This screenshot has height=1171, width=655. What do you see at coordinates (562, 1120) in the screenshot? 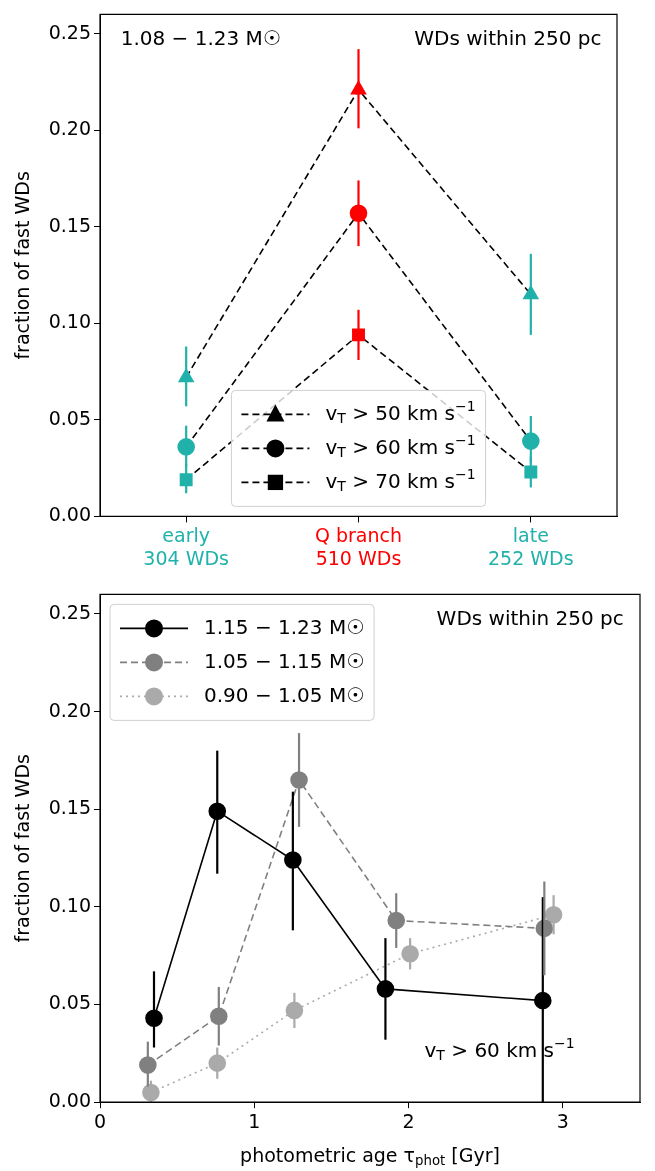
I see `x-tick-label: 3` at bounding box center [562, 1120].